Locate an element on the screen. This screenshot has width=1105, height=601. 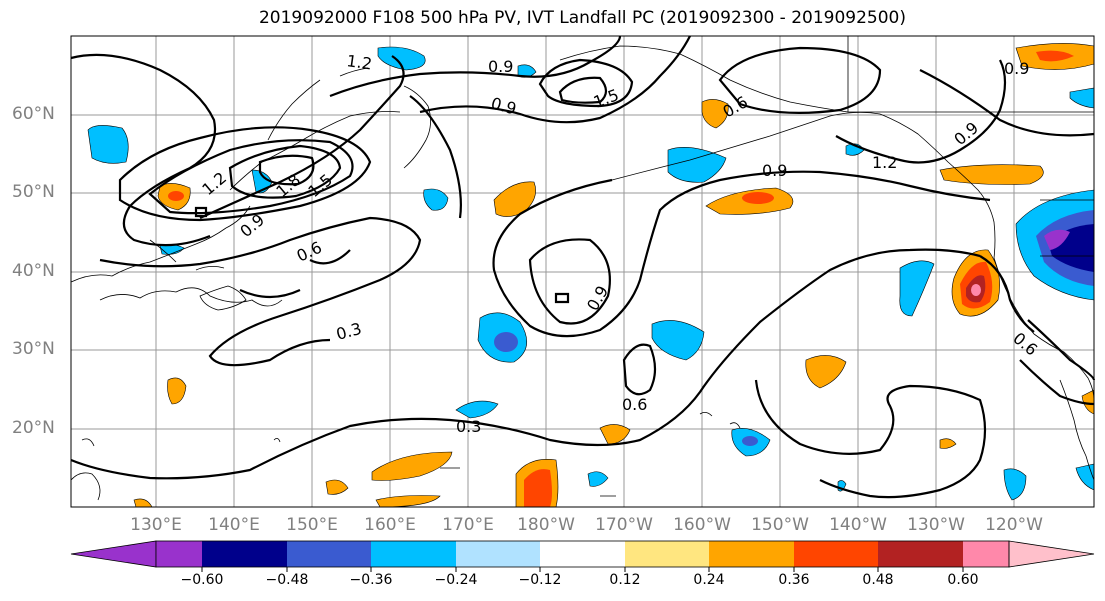
lon-label: 140°W is located at coordinates (858, 525).